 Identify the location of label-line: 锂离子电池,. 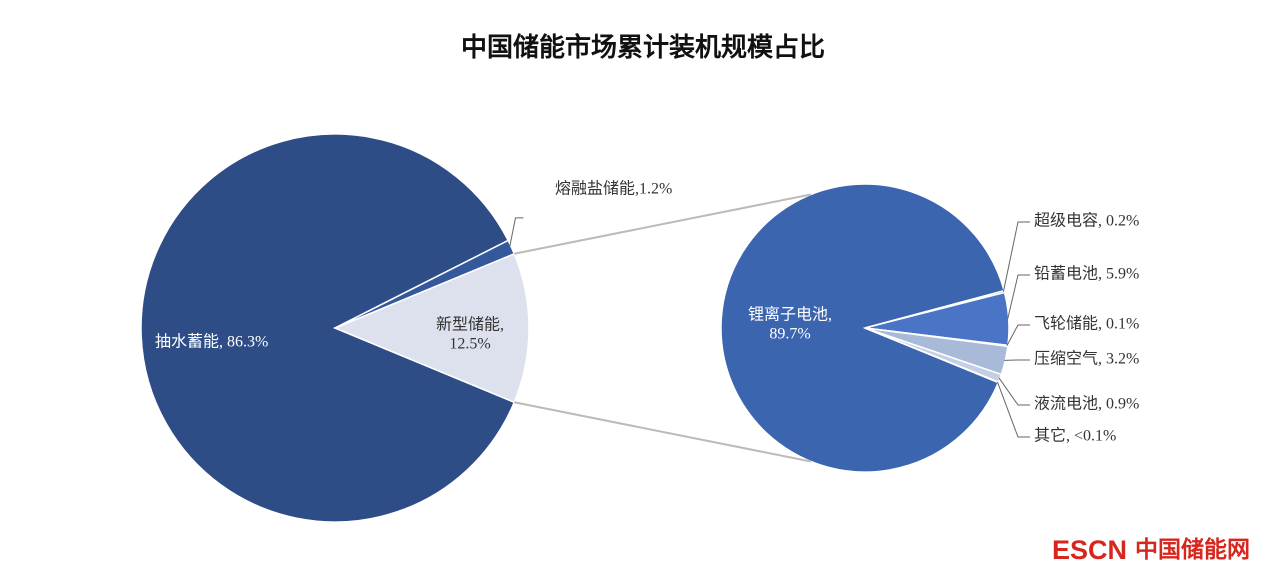
(790, 314).